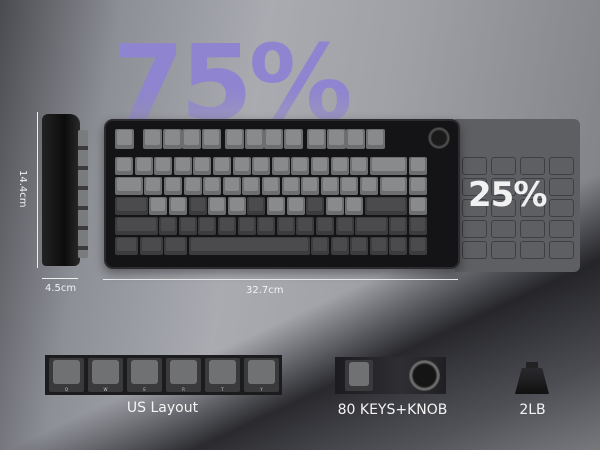 Image resolution: width=600 pixels, height=450 pixels. What do you see at coordinates (61, 190) in the screenshot?
I see `keyboard-side-view` at bounding box center [61, 190].